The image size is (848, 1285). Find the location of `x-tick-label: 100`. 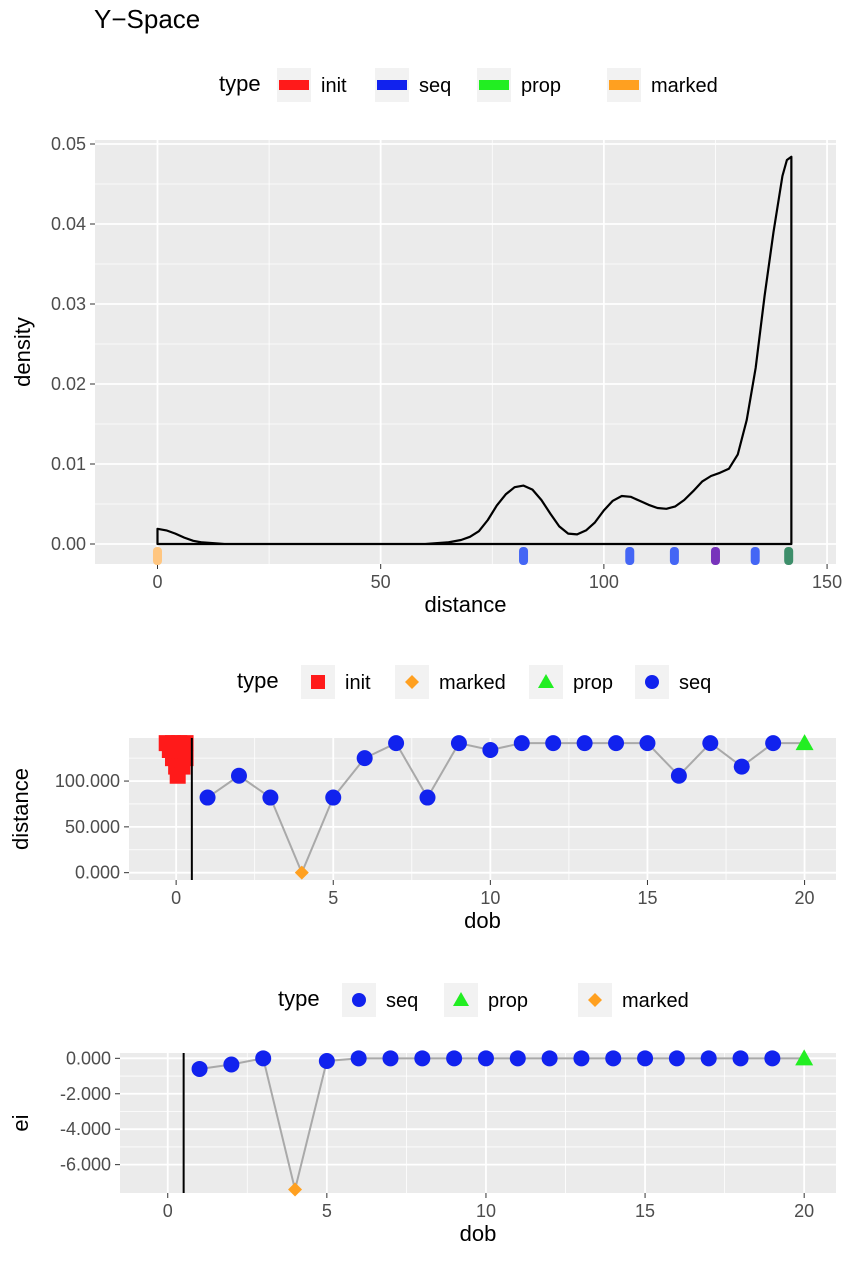

x-tick-label: 100 is located at coordinates (604, 582).